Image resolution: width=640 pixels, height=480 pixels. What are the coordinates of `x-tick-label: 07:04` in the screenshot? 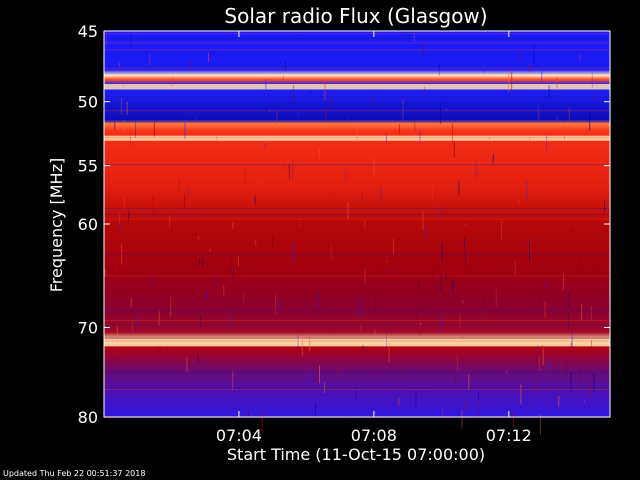 It's located at (239, 435).